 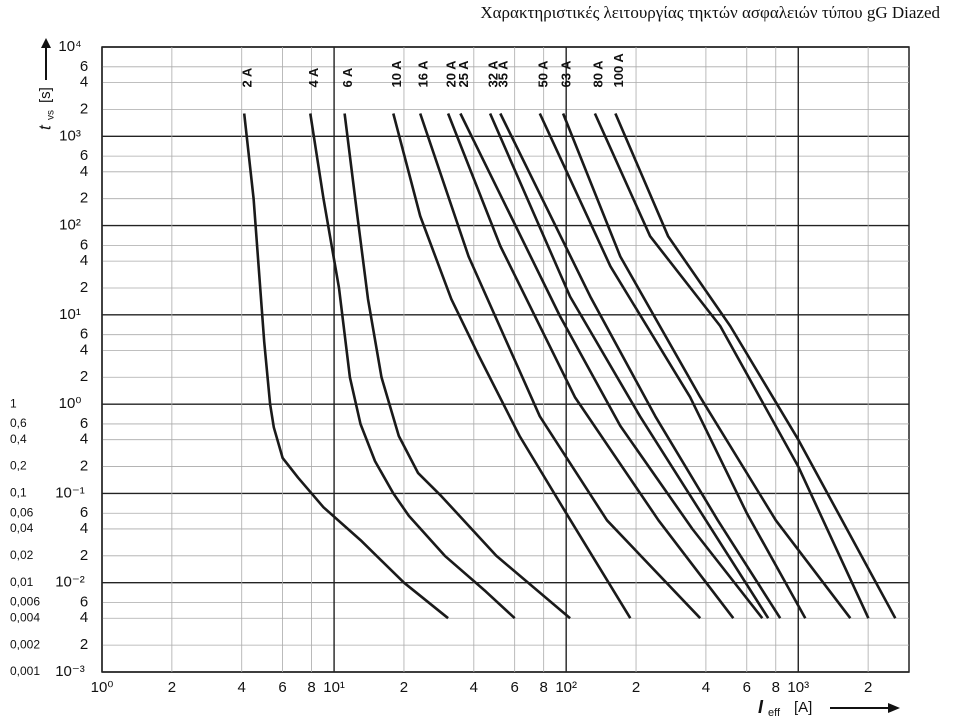 I want to click on y-tick-label: 10¹, so click(x=70, y=314).